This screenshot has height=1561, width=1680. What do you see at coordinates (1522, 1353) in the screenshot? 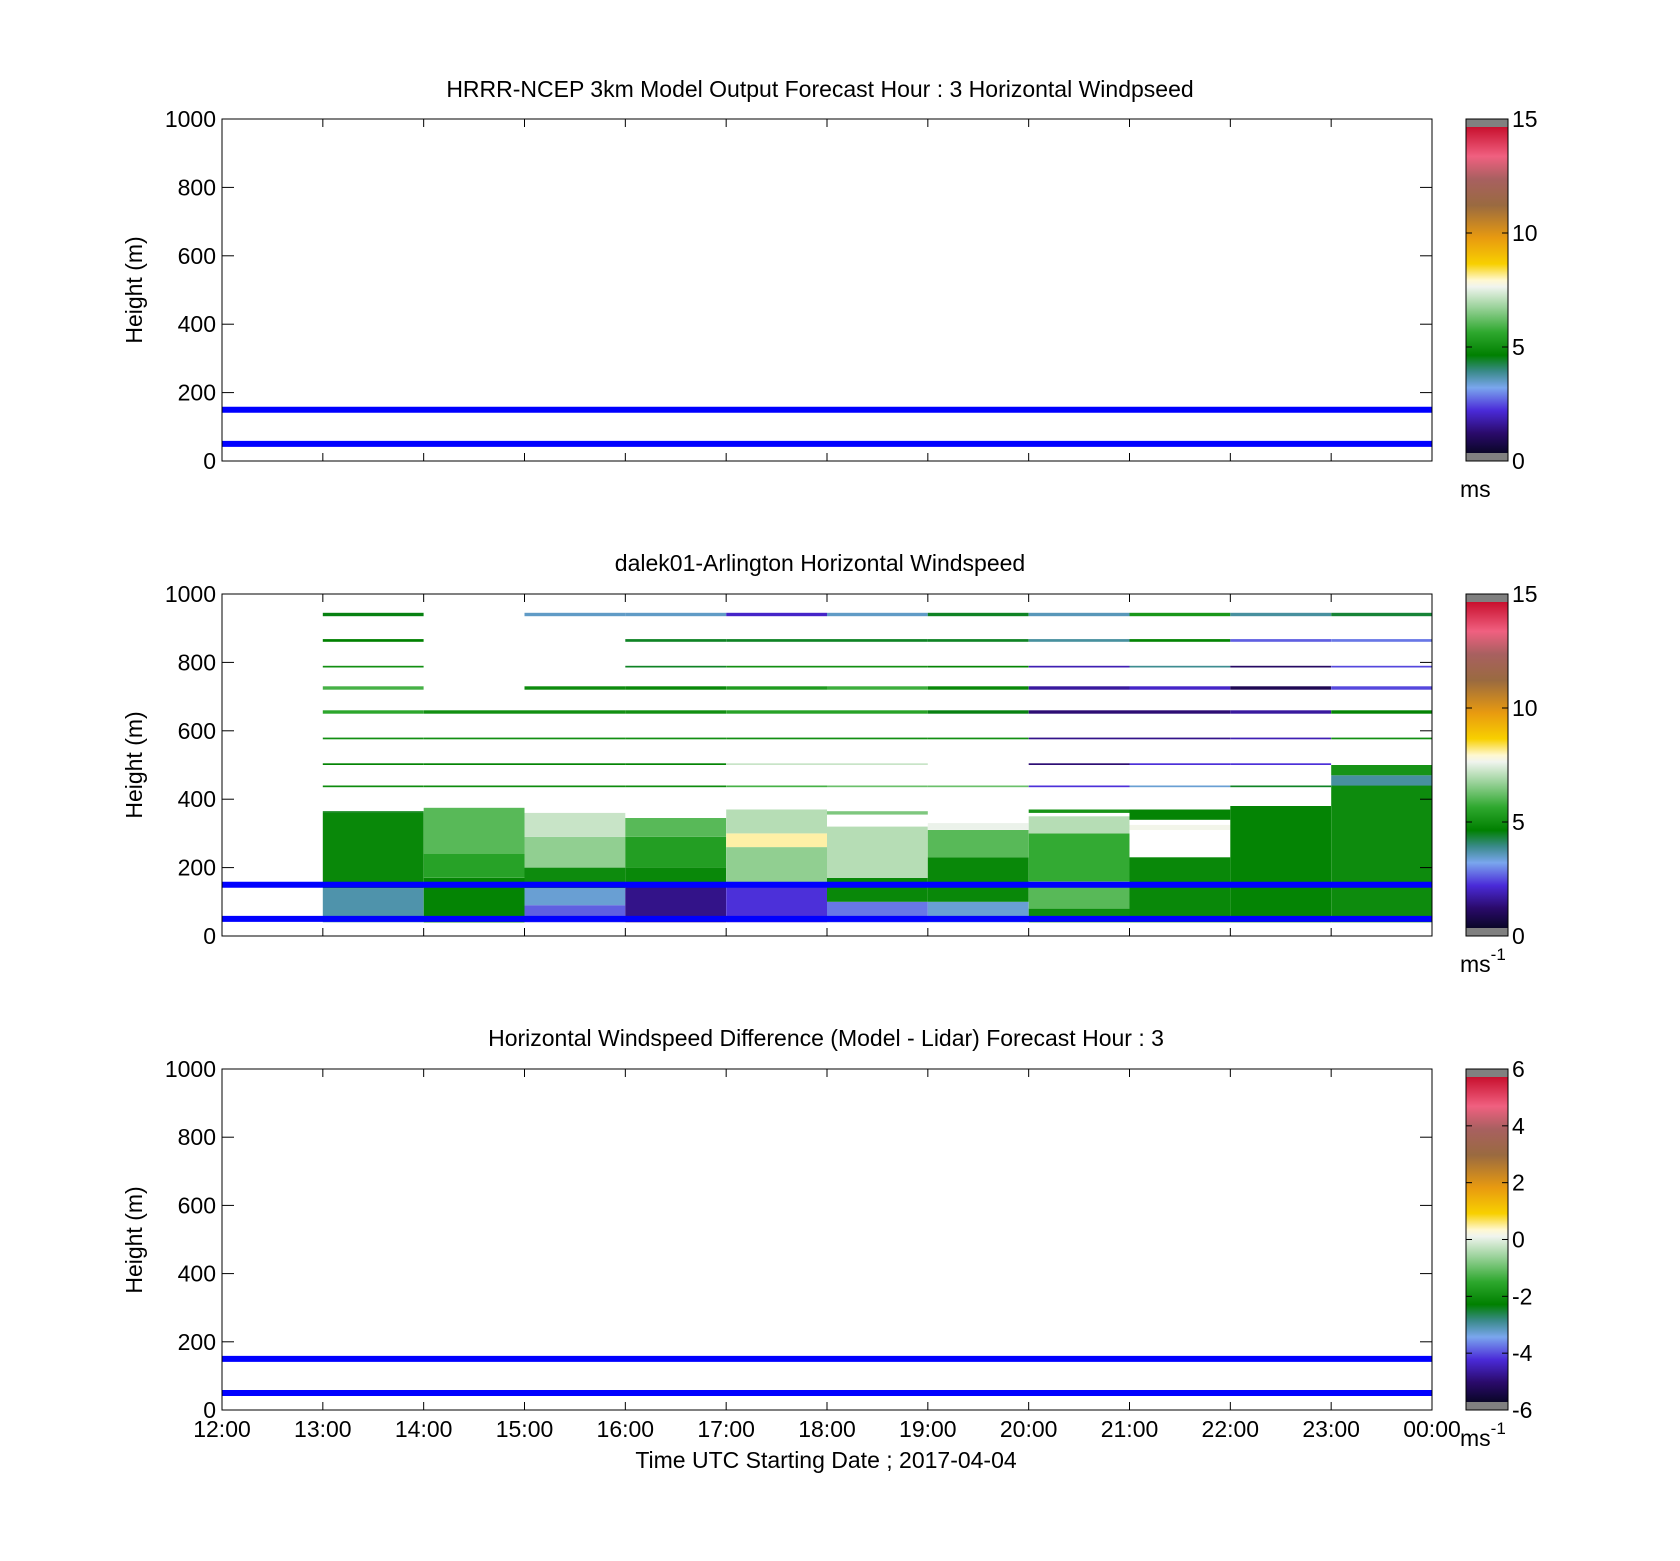
I see `colorbar-tick-label: -4` at bounding box center [1522, 1353].